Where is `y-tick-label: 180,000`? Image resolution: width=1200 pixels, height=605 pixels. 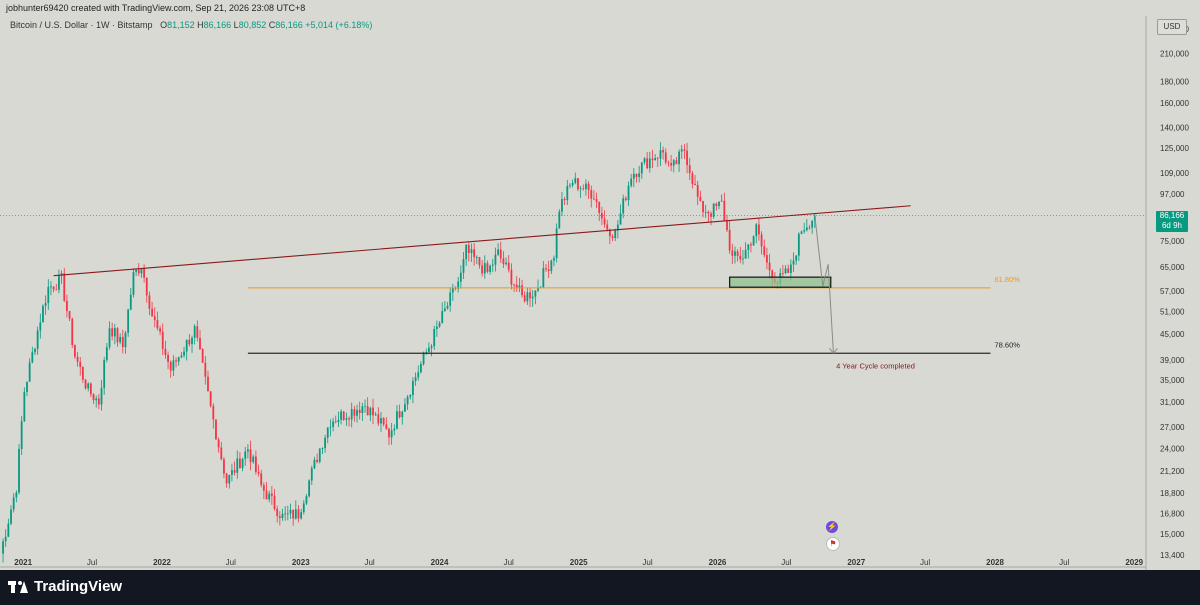 y-tick-label: 180,000 is located at coordinates (1174, 81).